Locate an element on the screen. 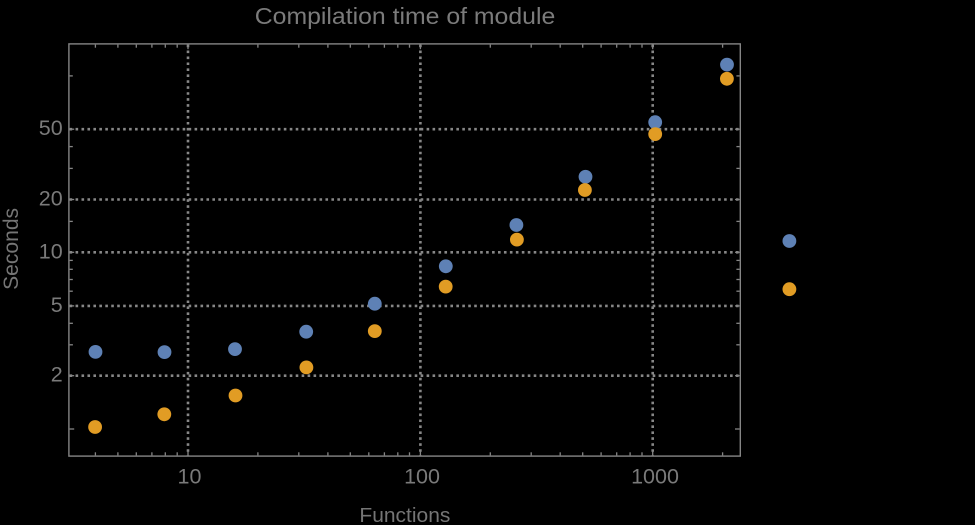 This screenshot has width=975, height=525. svg-text: 1000 is located at coordinates (655, 477).